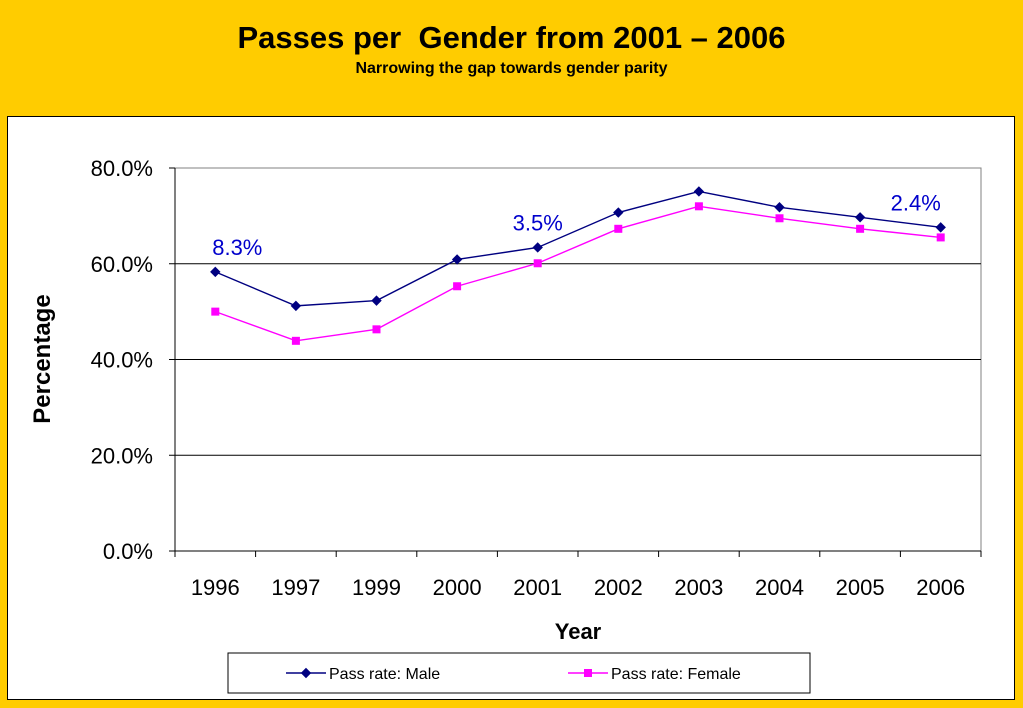  What do you see at coordinates (916, 202) in the screenshot?
I see `annotation-label: 2.4%` at bounding box center [916, 202].